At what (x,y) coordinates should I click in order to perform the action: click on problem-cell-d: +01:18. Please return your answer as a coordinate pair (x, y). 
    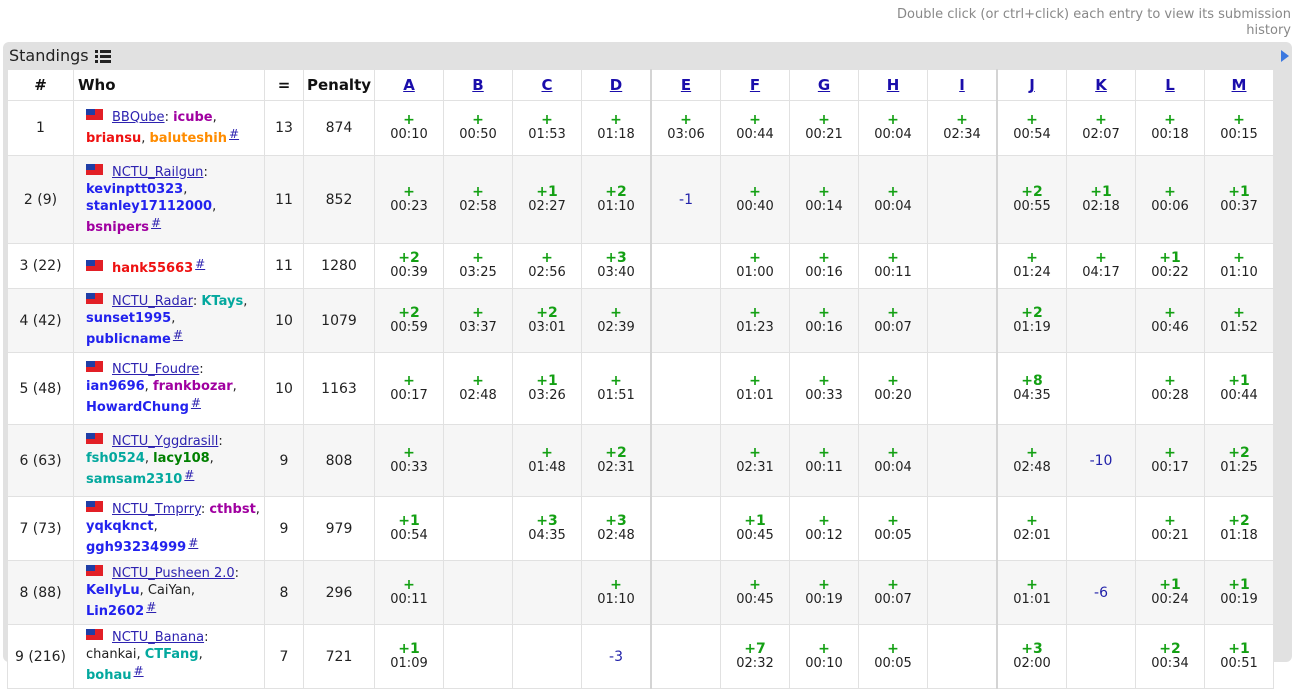
    Looking at the image, I should click on (616, 128).